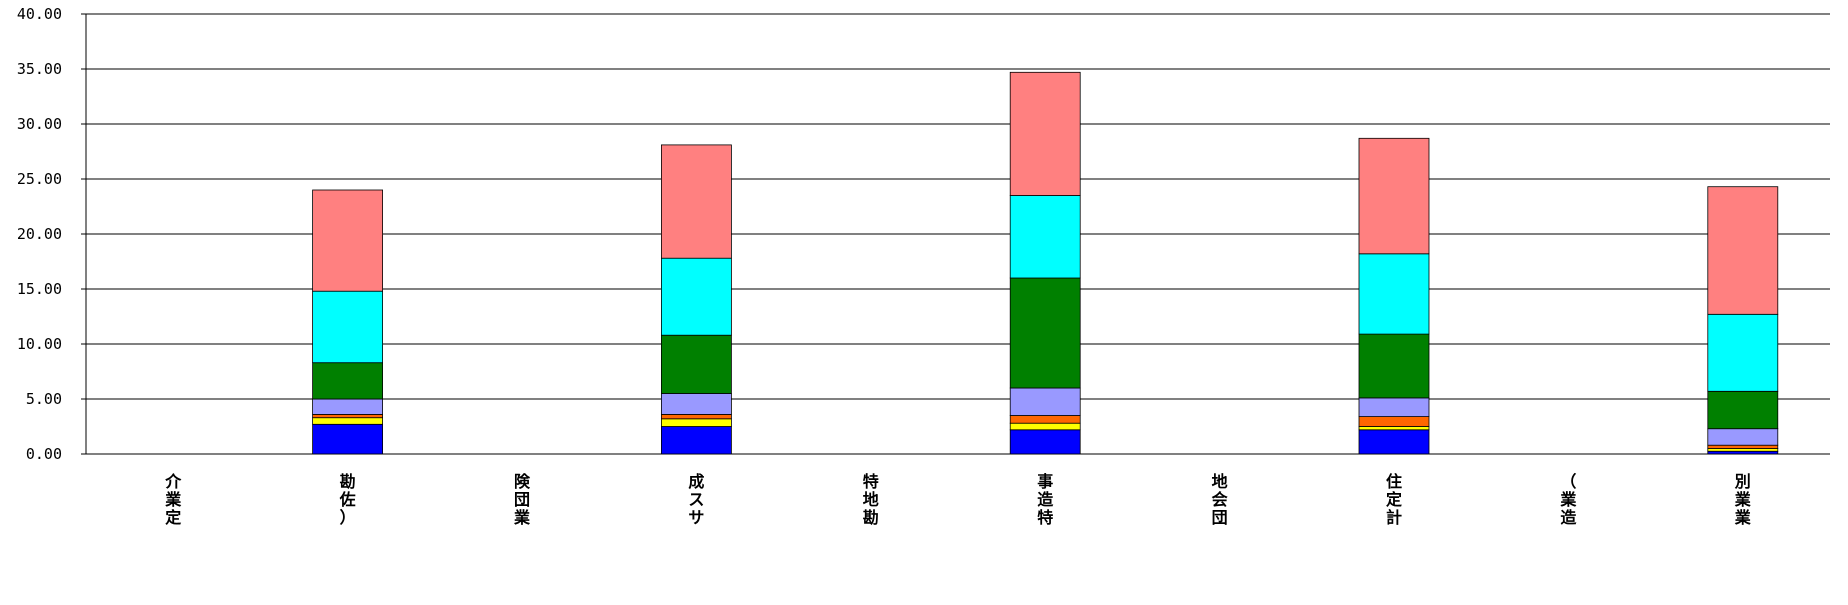 Image resolution: width=1848 pixels, height=605 pixels. Describe the element at coordinates (39, 289) in the screenshot. I see `y-tick-label: 15.00` at that location.